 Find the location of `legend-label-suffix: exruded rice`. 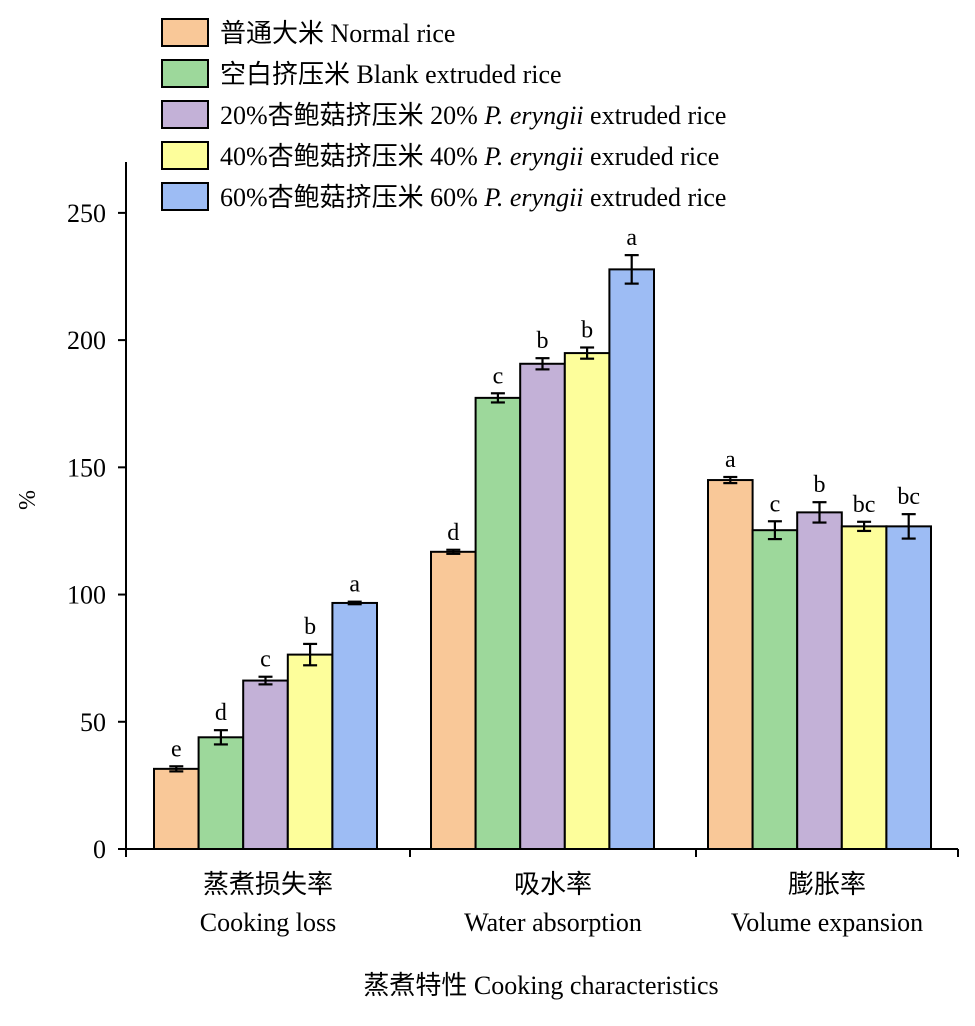

legend-label-suffix: exruded rice is located at coordinates (652, 156).